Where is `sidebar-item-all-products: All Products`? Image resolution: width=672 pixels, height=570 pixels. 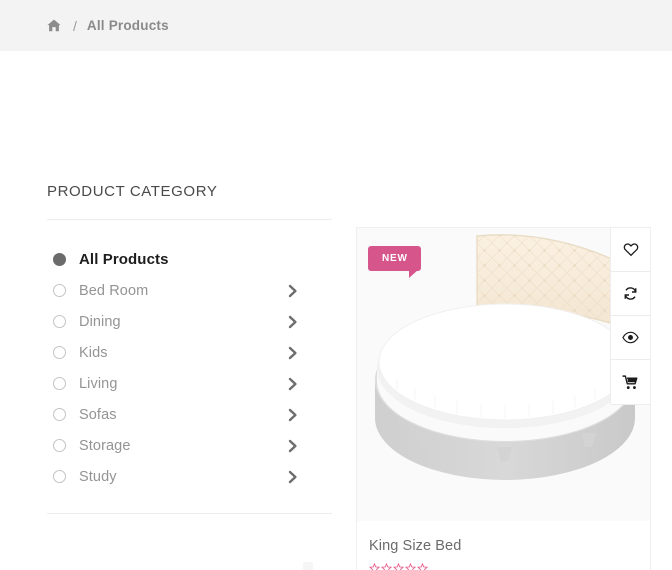
sidebar-item-all-products: All Products is located at coordinates (189, 259).